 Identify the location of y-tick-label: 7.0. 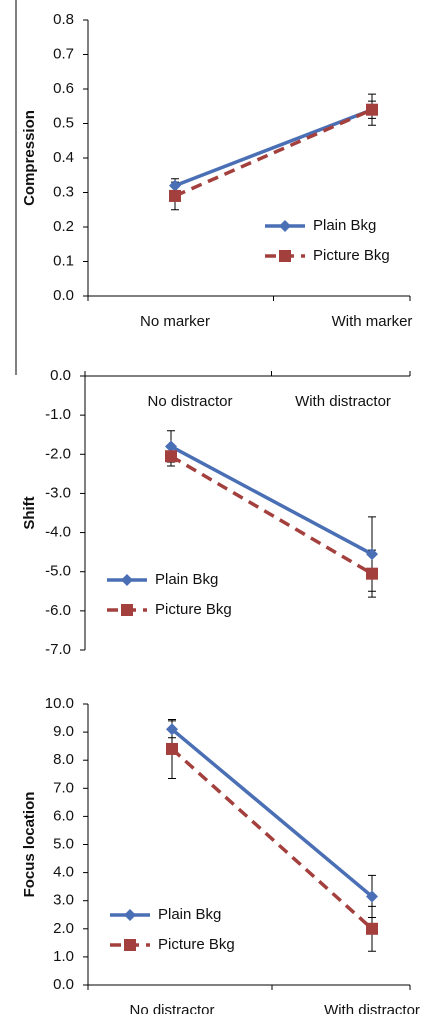
(63, 787).